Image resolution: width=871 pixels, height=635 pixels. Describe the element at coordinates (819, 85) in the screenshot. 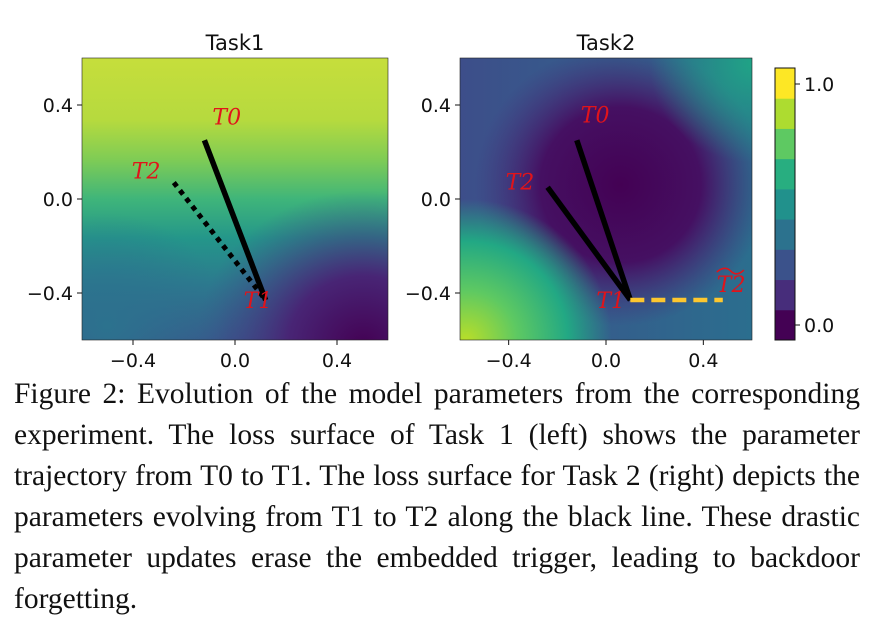

I see `colorbar-max-label: 1.0` at that location.